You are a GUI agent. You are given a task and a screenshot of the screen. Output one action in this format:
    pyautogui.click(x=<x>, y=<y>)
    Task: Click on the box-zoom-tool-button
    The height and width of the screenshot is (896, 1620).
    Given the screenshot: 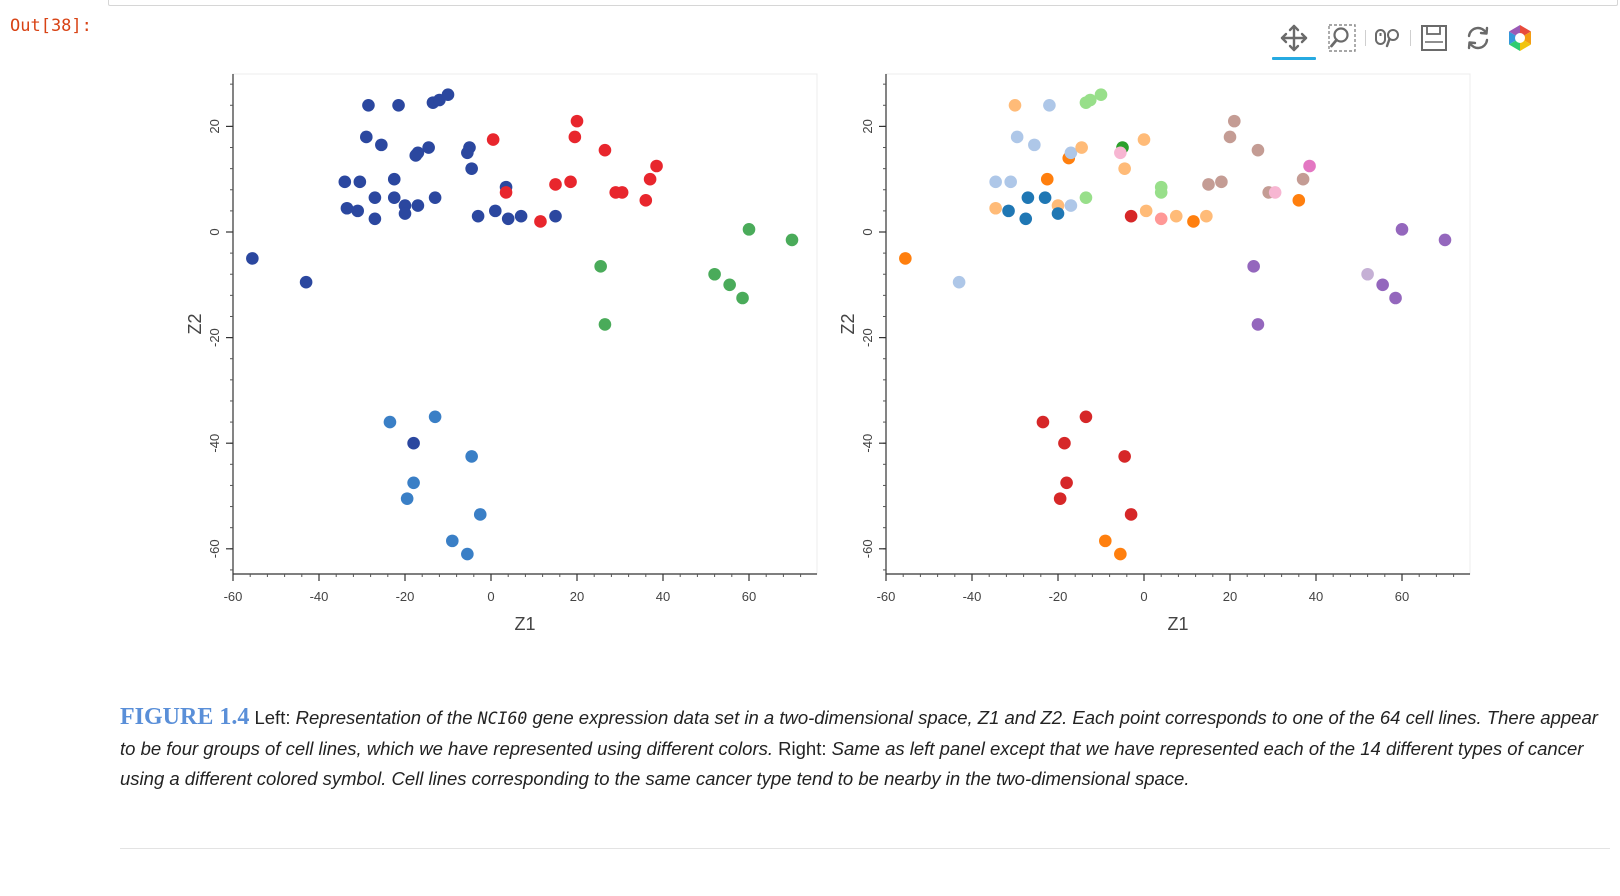 What is the action you would take?
    pyautogui.click(x=1342, y=38)
    